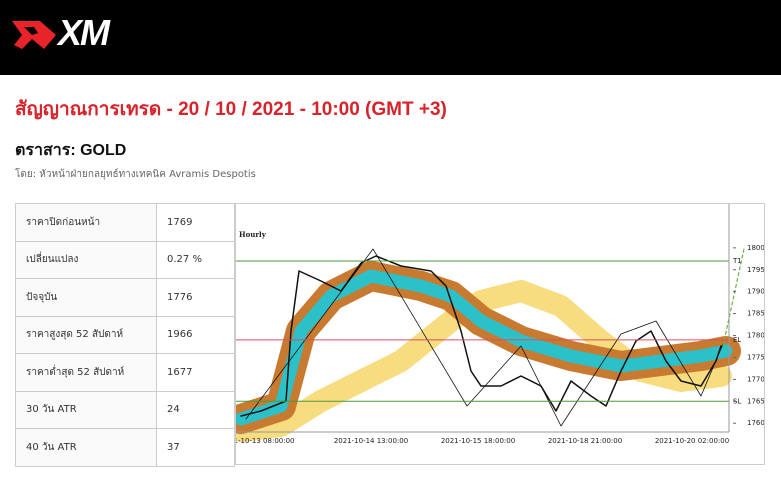 The image size is (781, 480). I want to click on y-tick-label: 1765, so click(756, 401).